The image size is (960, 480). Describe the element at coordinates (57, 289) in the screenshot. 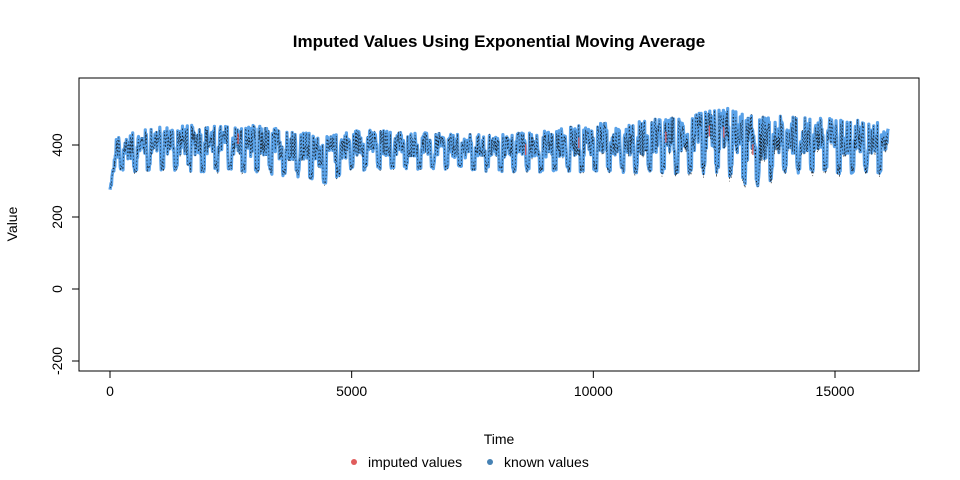

I see `y-tick-label: 0` at that location.